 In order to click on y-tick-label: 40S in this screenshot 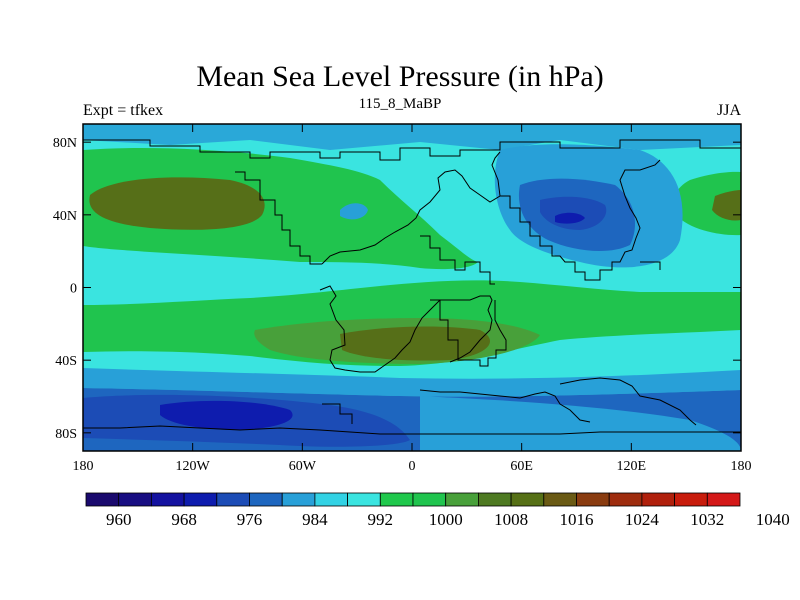, I will do `click(66, 361)`.